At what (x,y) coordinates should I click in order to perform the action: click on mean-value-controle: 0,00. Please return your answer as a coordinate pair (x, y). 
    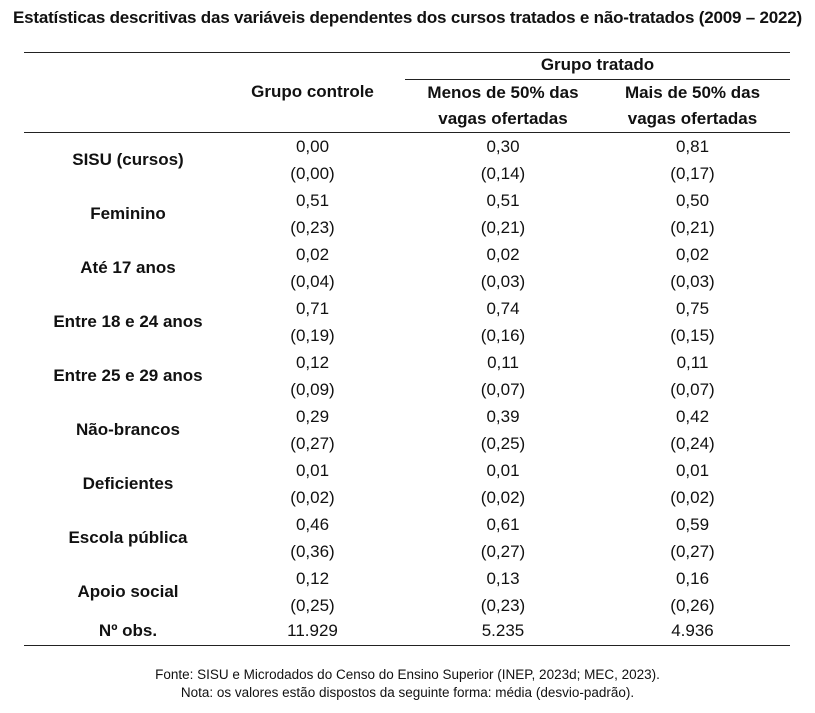
    Looking at the image, I should click on (312, 146).